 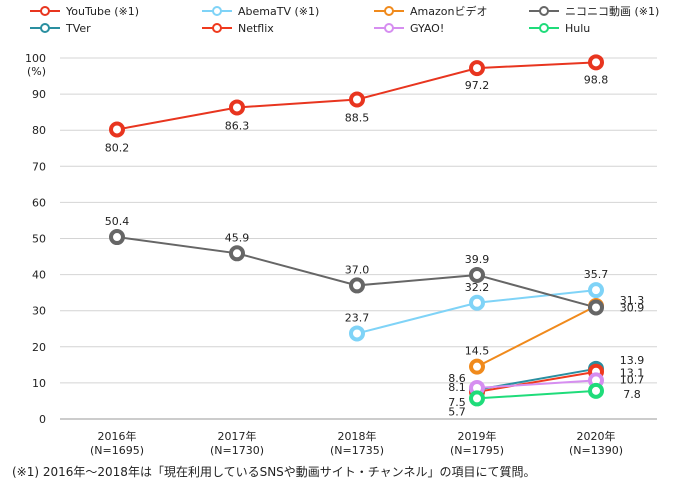 What do you see at coordinates (35, 58) in the screenshot?
I see `y-tick-label: 100` at bounding box center [35, 58].